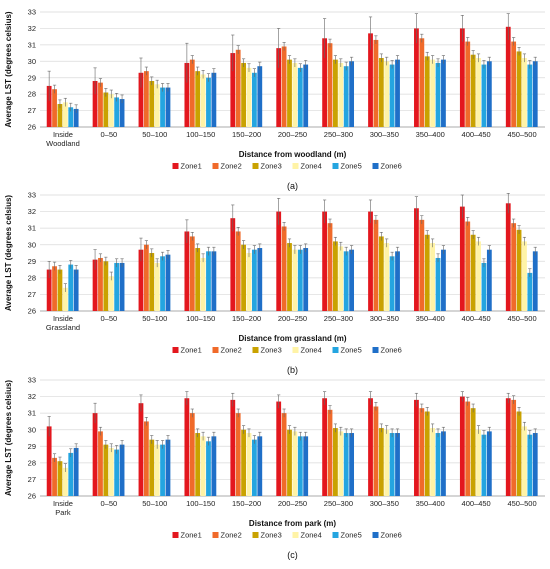 The width and height of the screenshot is (550, 569). Describe the element at coordinates (293, 154) in the screenshot. I see `x-axis-label: Distance from woodland (m)` at that location.